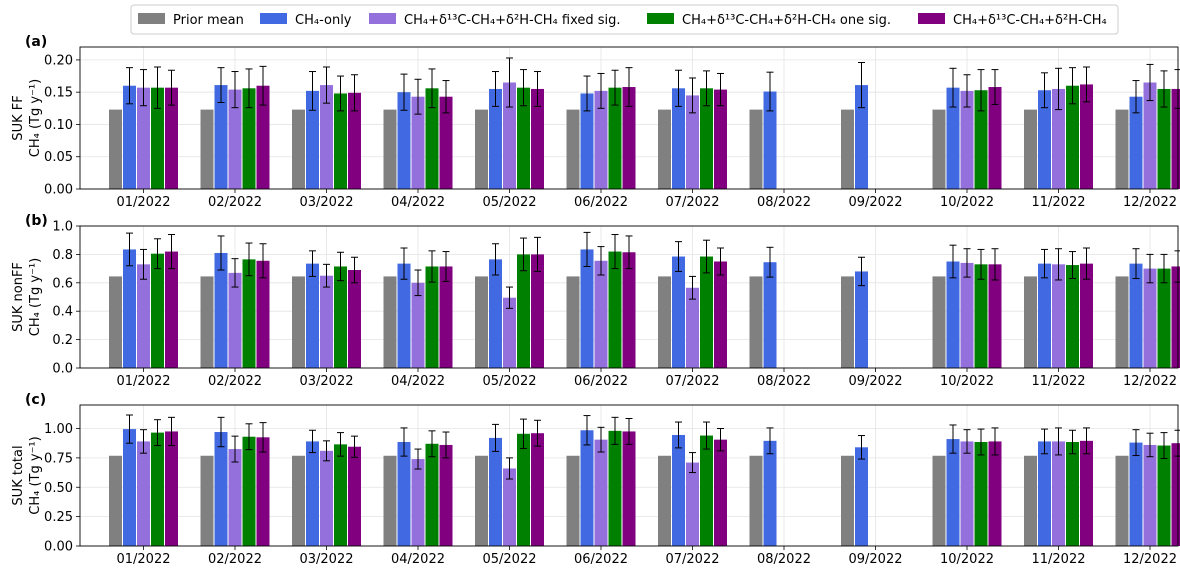  I want to click on y-tick-label: 0.75, so click(58, 458).